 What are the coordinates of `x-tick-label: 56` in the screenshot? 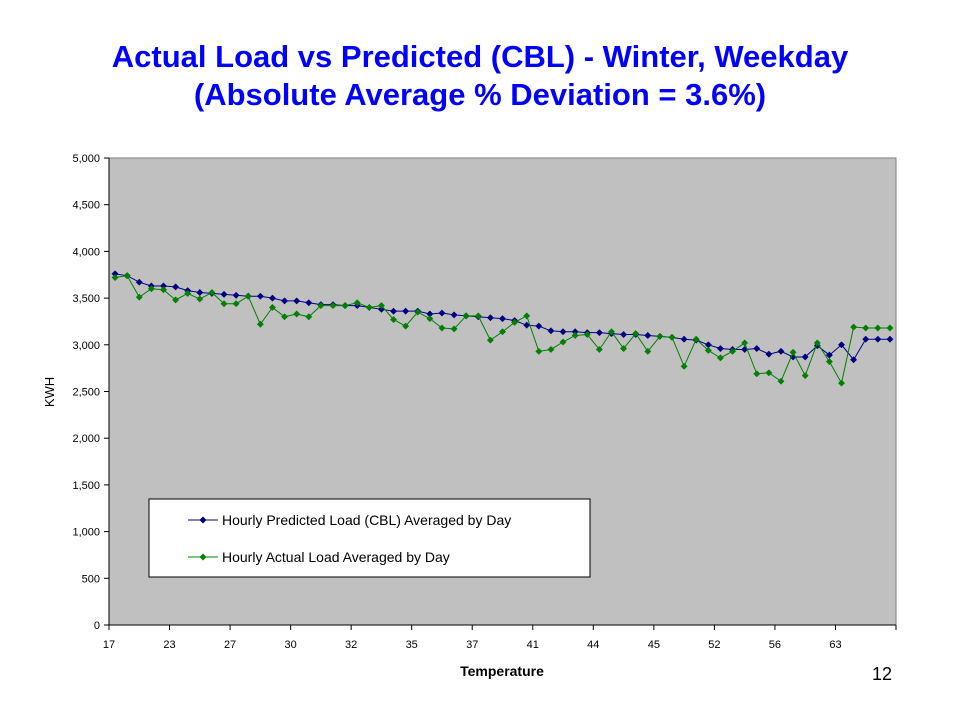 It's located at (775, 645).